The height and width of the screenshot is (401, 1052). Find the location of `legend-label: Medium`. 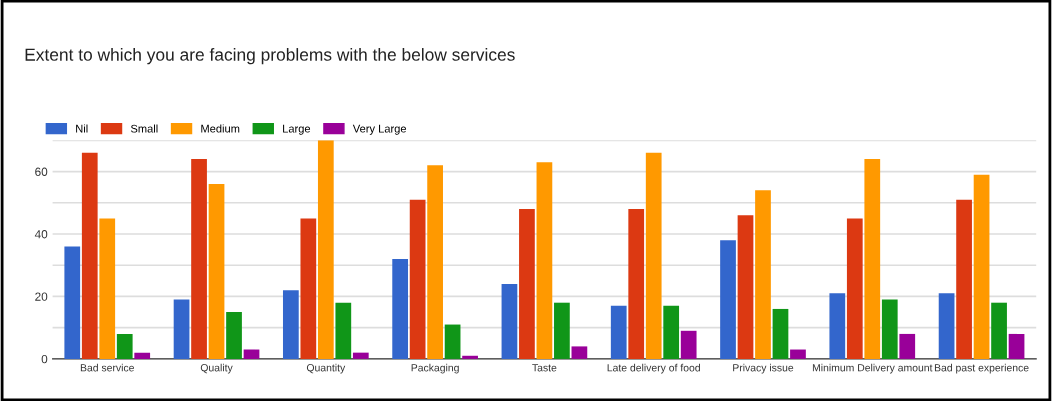

legend-label: Medium is located at coordinates (220, 128).